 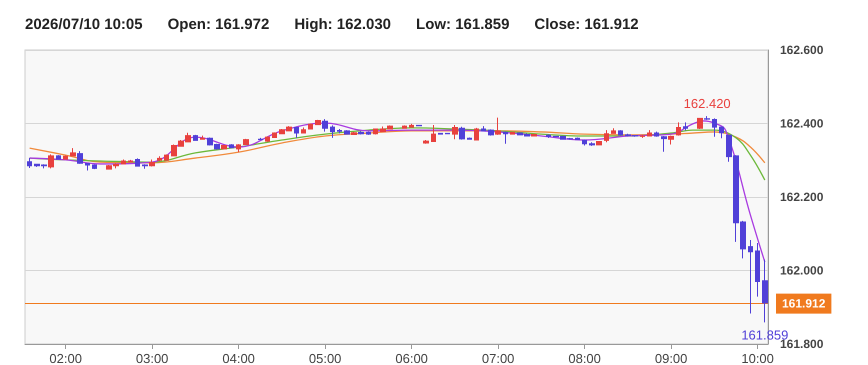 I want to click on x-tick-label: 10:00, so click(x=757, y=358).